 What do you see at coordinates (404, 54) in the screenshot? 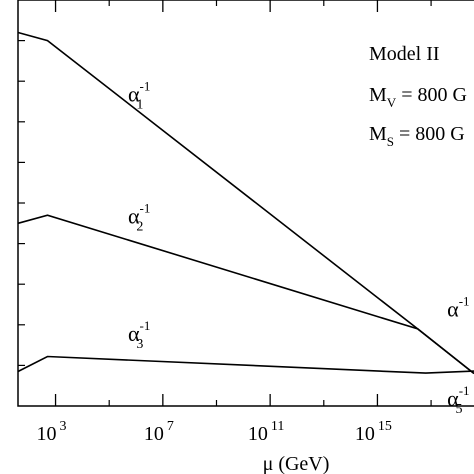
I see `legend-model: Model II` at bounding box center [404, 54].